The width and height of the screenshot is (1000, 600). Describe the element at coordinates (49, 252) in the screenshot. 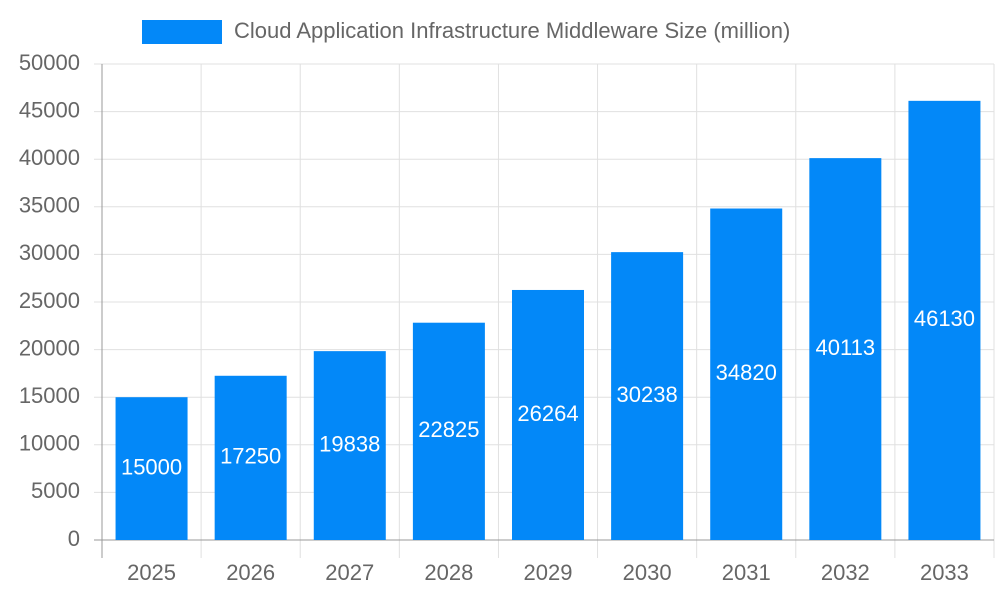

I see `y-tick-label: 30000` at that location.